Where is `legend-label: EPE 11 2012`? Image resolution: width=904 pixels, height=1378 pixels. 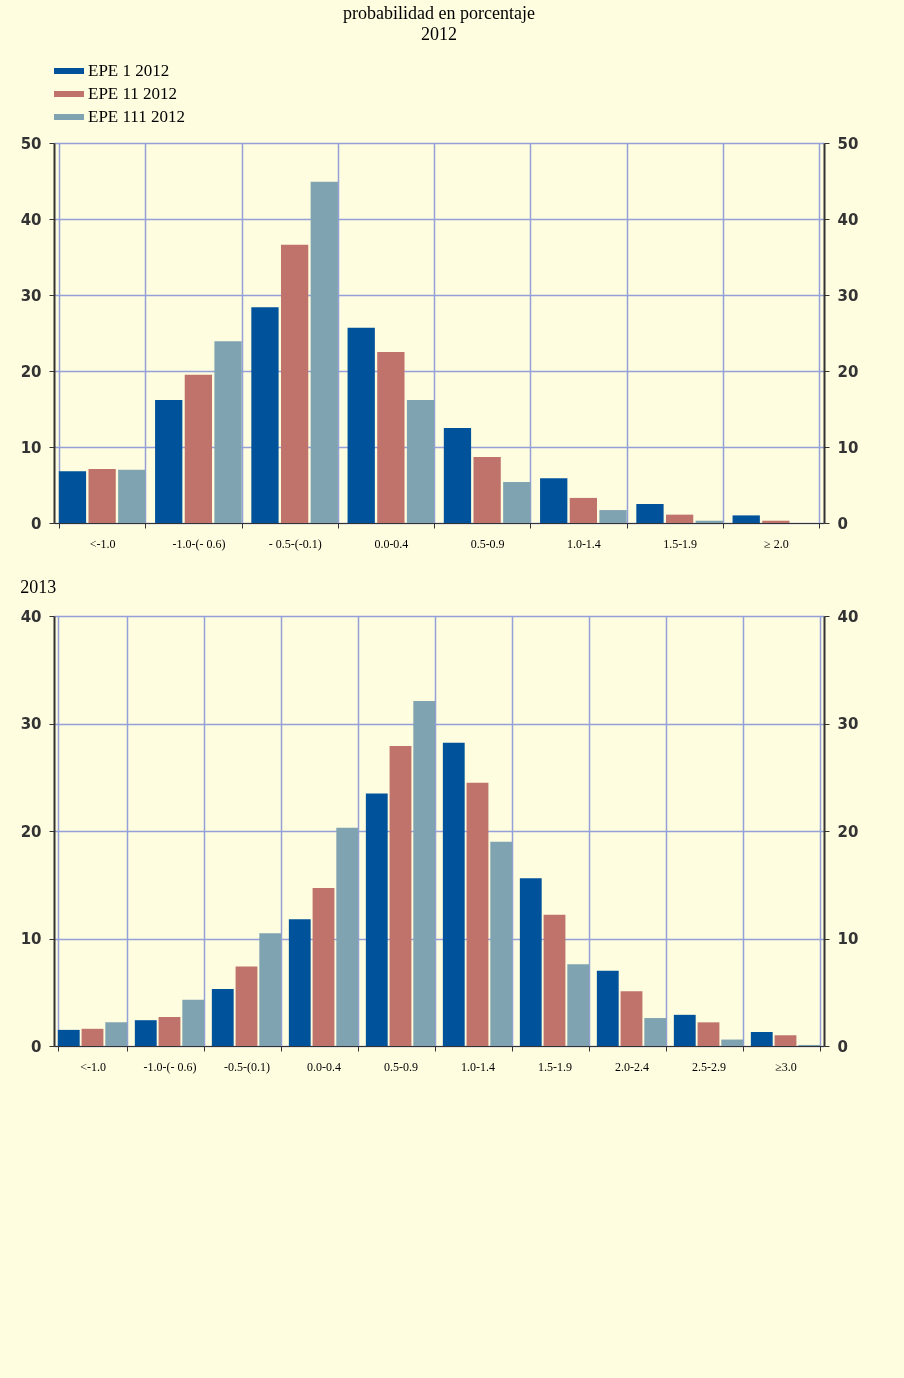
legend-label: EPE 11 2012 is located at coordinates (133, 93).